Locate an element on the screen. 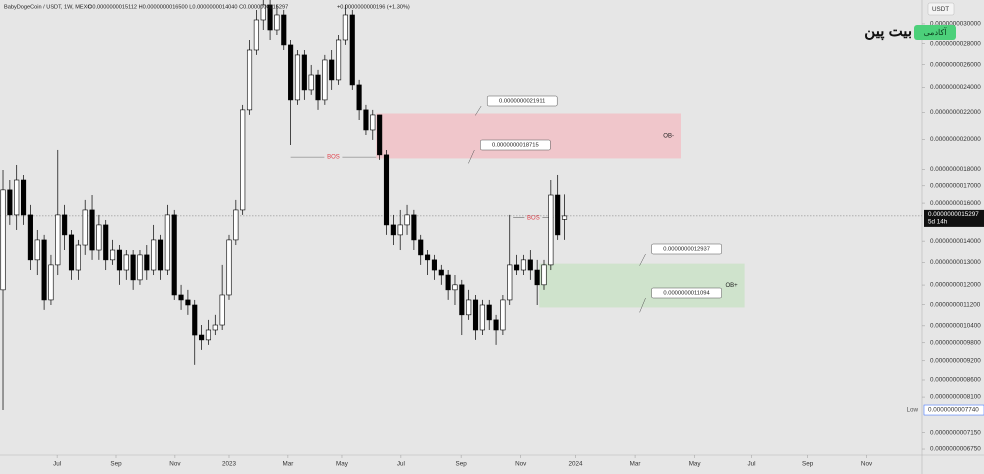  callout-label: 0.0000000021911 is located at coordinates (522, 102).